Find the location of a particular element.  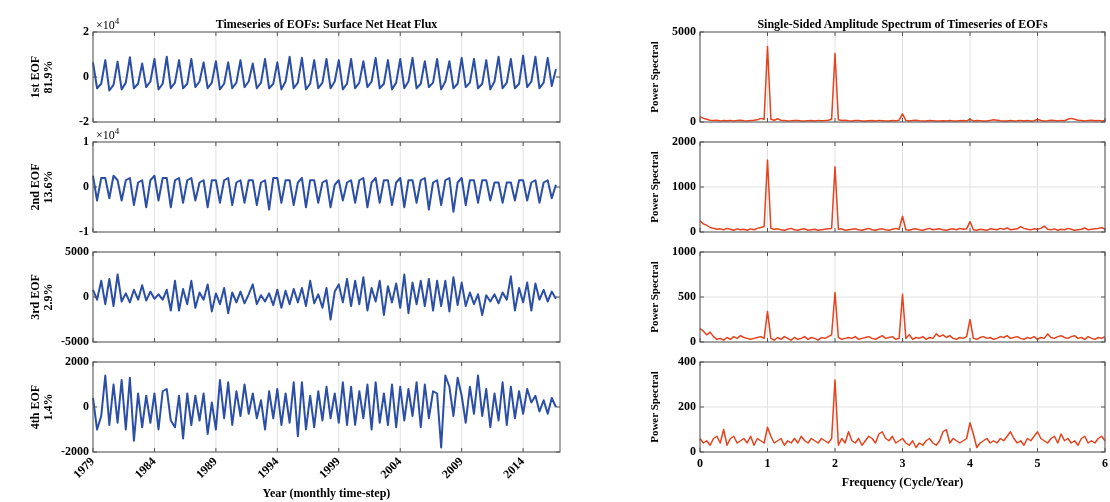

y-axis-title: 2nd EOF 13.6% is located at coordinates (41, 187).